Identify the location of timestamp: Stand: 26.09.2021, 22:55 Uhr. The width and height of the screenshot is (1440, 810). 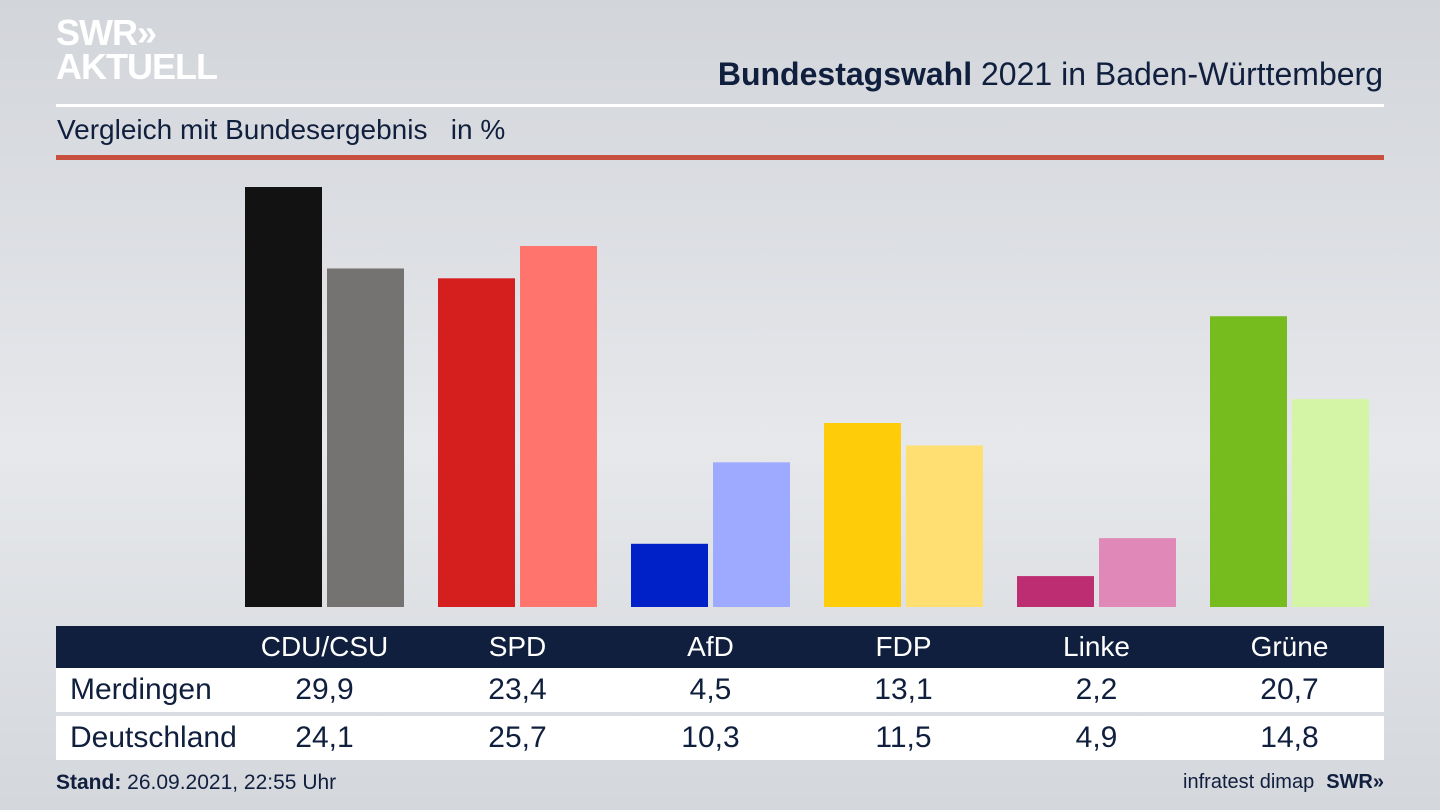
(196, 783).